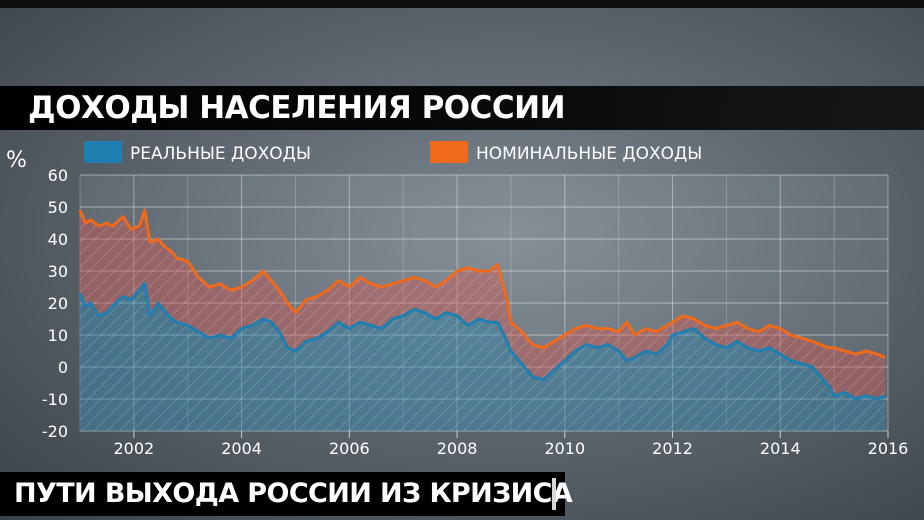 The width and height of the screenshot is (924, 520). I want to click on y-unit-label: %, so click(16, 160).